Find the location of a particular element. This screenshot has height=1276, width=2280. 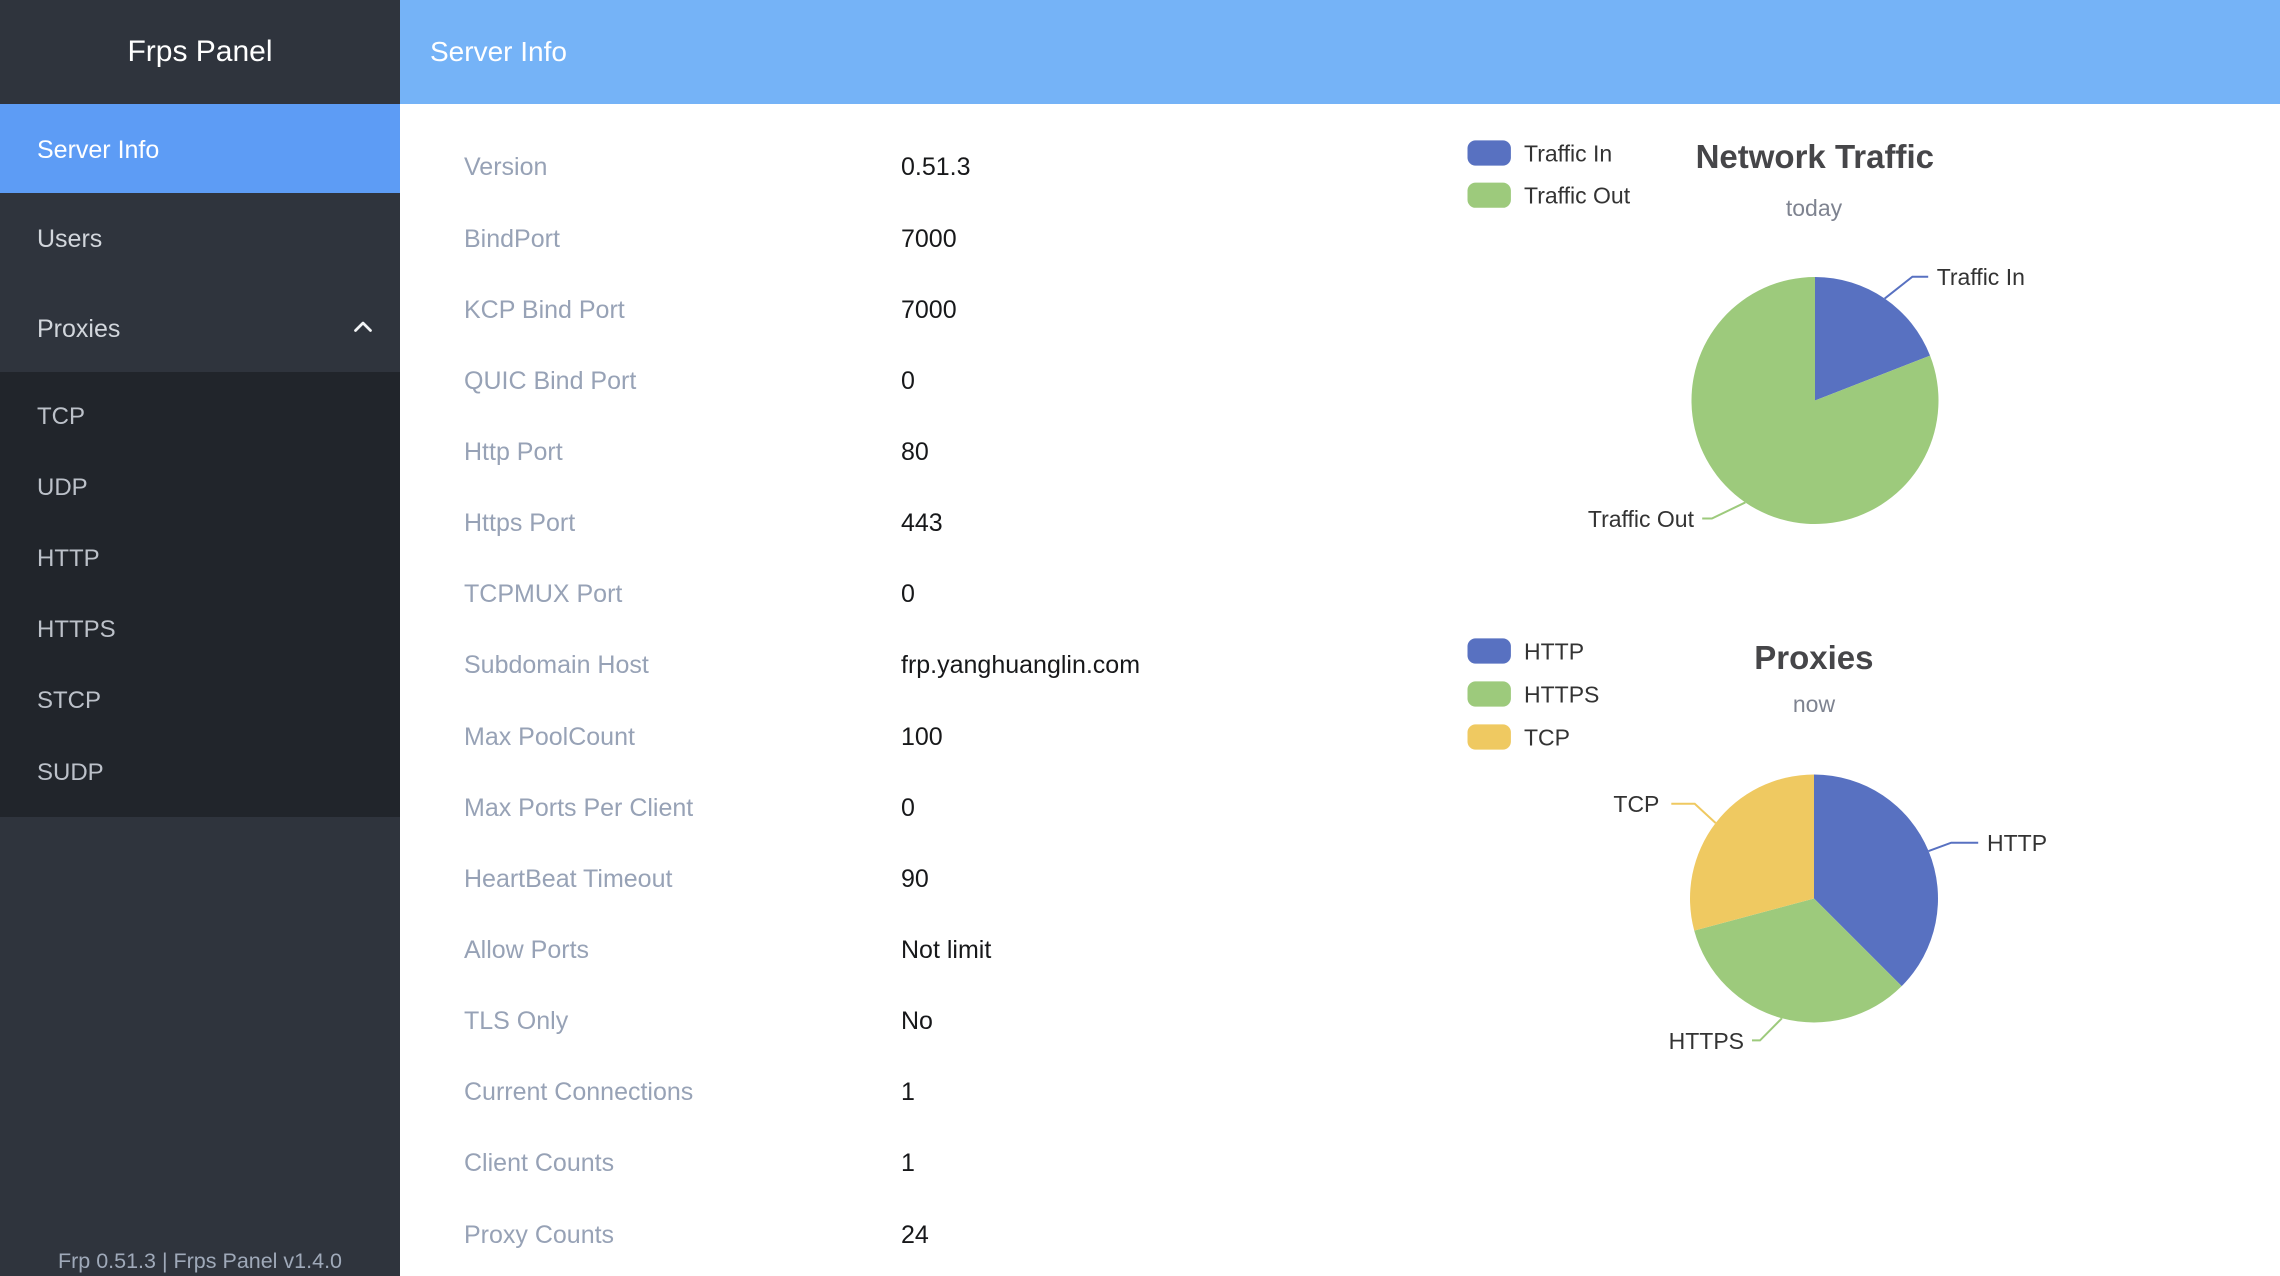

svg-text: Proxies is located at coordinates (1813, 657).